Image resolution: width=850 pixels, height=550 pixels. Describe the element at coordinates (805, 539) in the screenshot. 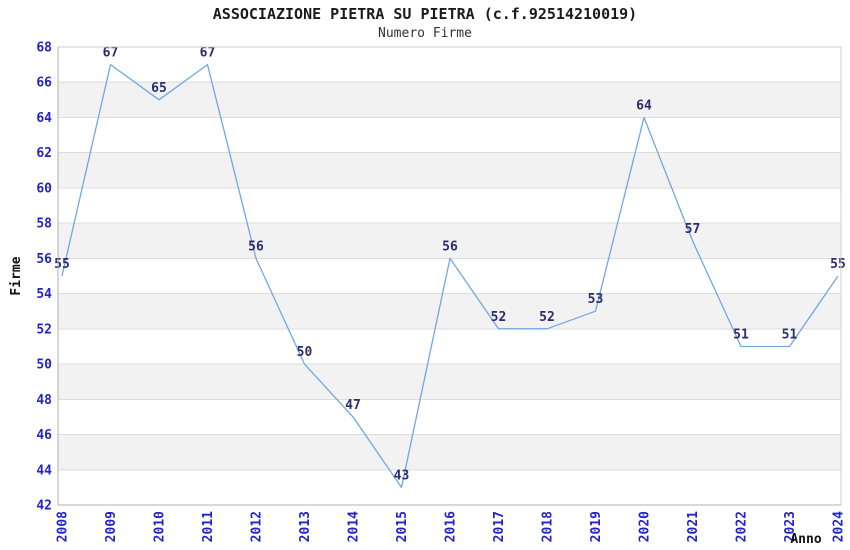

I see `x-axis-title: Anno` at that location.